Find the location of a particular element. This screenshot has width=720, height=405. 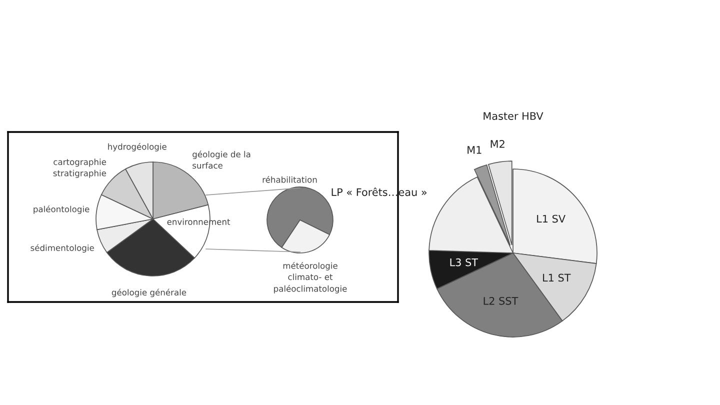

text: Master HBV is located at coordinates (514, 116).